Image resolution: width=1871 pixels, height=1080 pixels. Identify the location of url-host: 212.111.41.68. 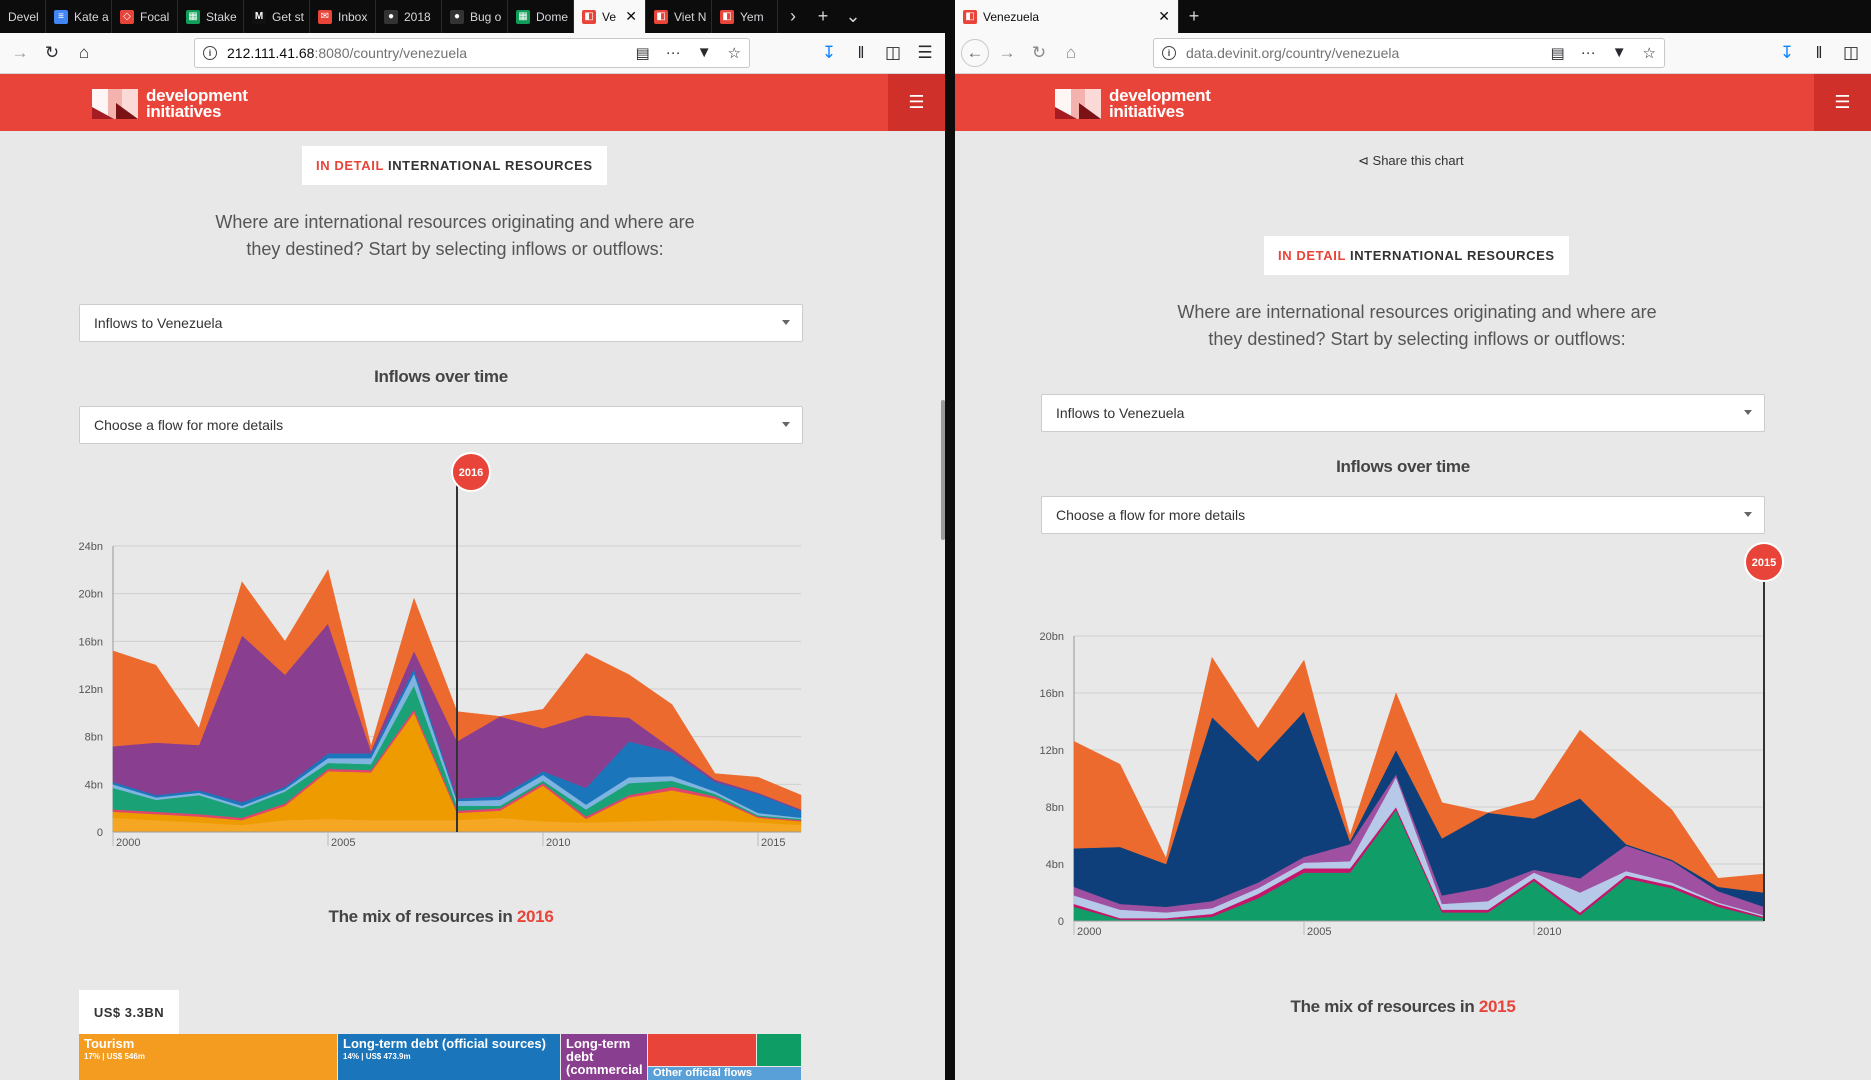
(271, 53).